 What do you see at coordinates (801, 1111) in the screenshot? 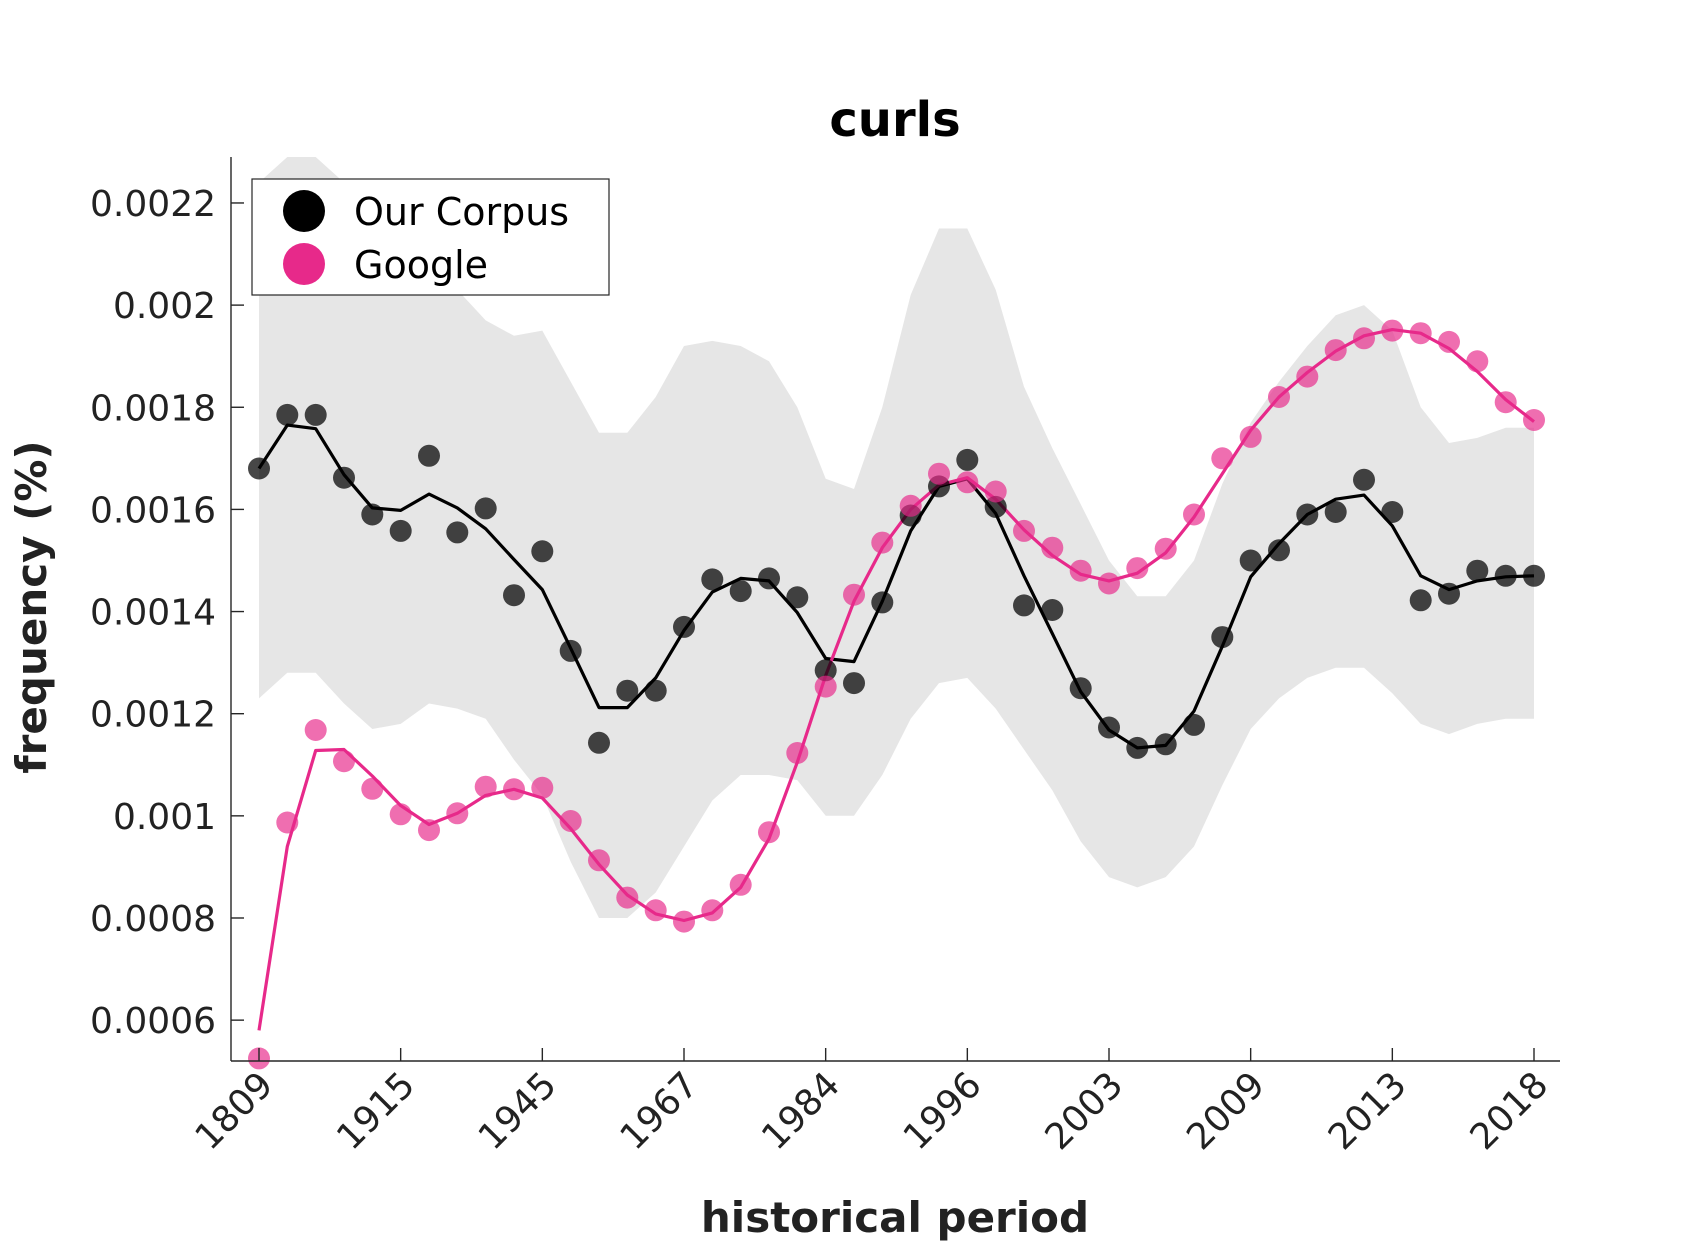
I see `x-tick-label: 1984` at bounding box center [801, 1111].